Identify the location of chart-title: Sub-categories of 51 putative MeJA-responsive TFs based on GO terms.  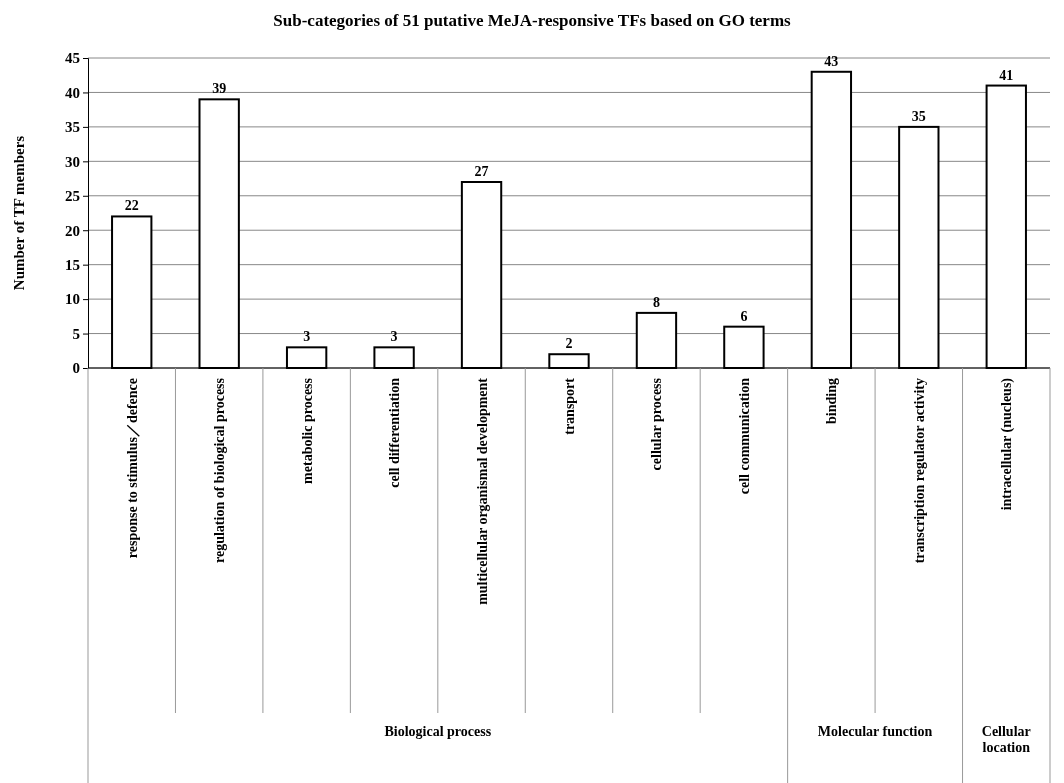
(532, 20).